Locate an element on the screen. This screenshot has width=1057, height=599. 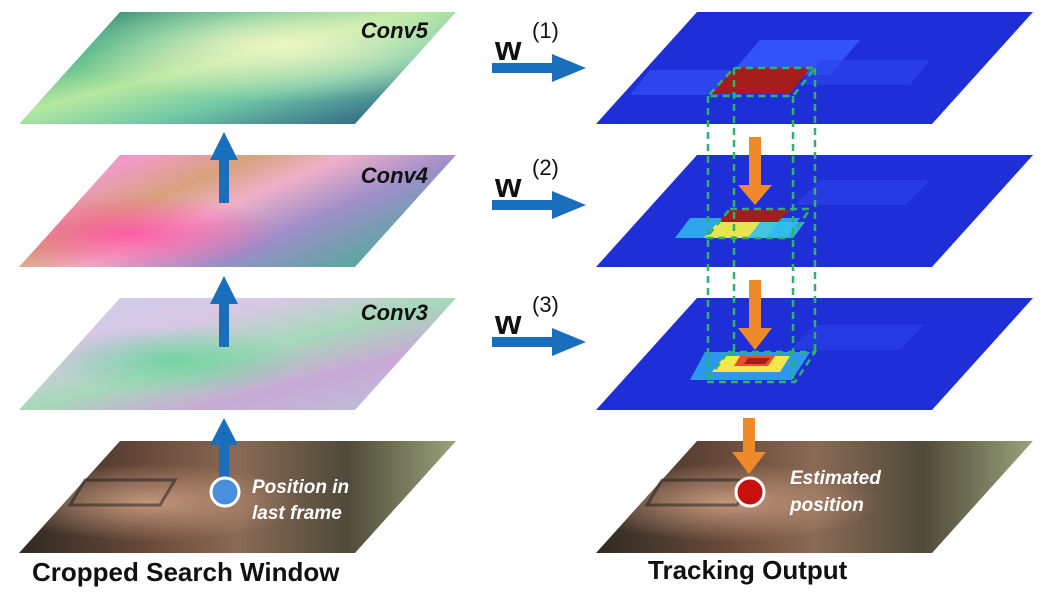
input-annotation-line2: last frame is located at coordinates (297, 513).